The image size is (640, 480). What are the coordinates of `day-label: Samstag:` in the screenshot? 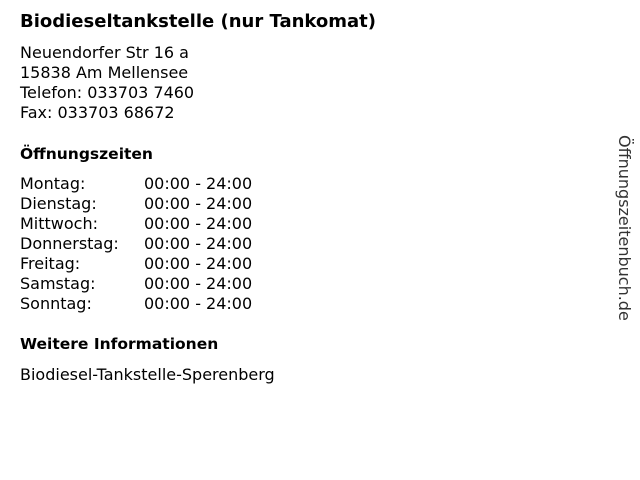 It's located at (58, 283).